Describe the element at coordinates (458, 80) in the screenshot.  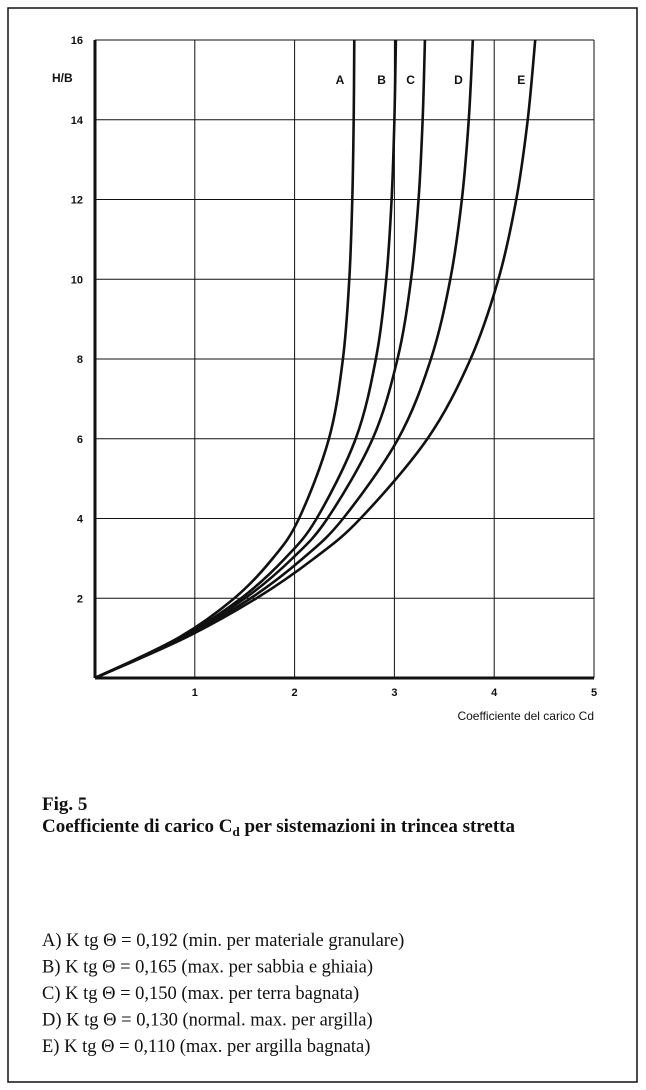
I see `curve-label: D` at that location.